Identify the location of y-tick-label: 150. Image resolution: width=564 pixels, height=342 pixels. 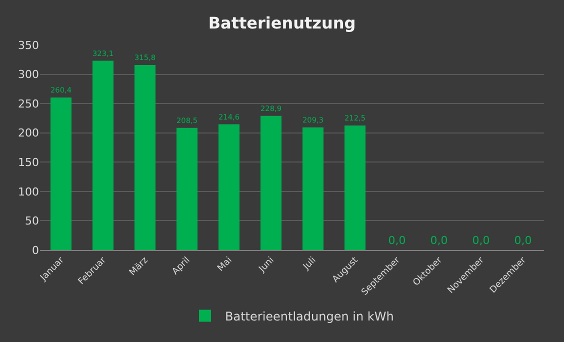
(28, 162).